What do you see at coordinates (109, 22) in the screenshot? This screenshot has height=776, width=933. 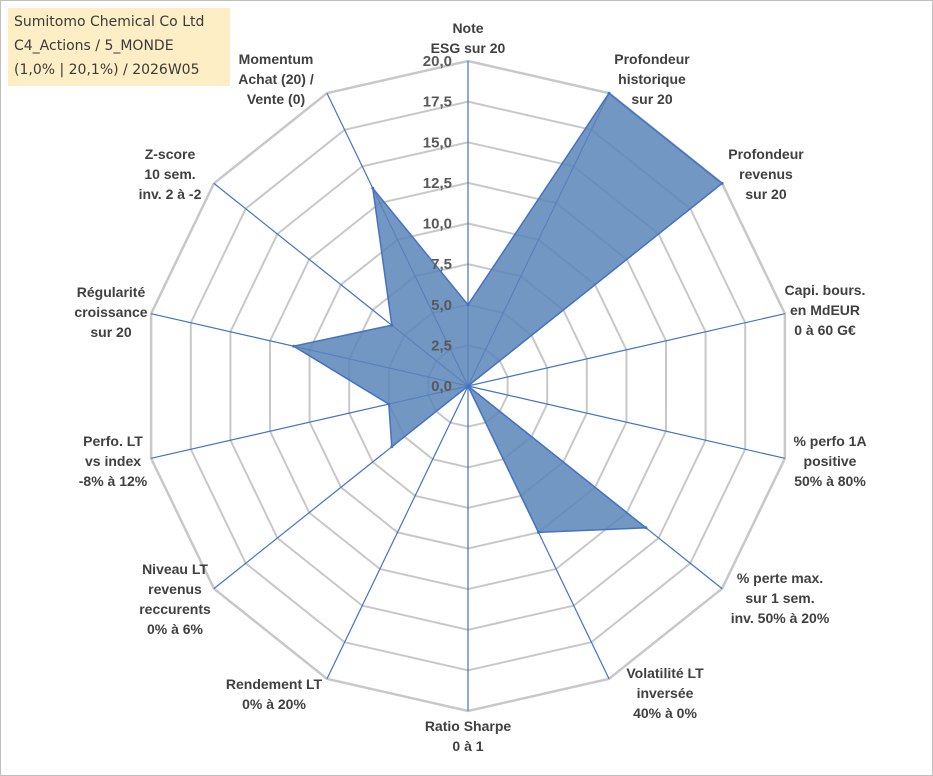 I see `company-name: Sumitomo Chemical Co Ltd` at bounding box center [109, 22].